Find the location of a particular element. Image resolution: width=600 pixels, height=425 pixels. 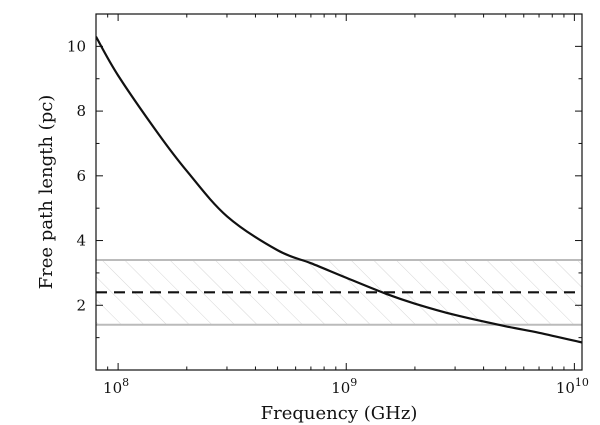

y-tick-label: 2 is located at coordinates (81, 305).